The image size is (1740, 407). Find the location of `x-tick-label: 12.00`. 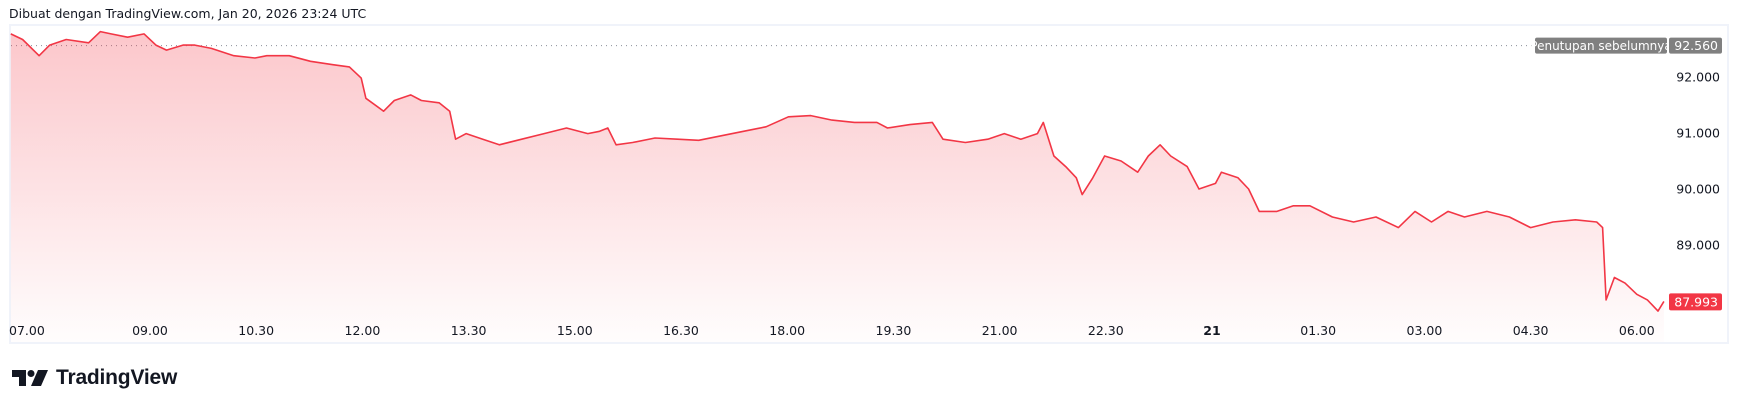

x-tick-label: 12.00 is located at coordinates (363, 330).